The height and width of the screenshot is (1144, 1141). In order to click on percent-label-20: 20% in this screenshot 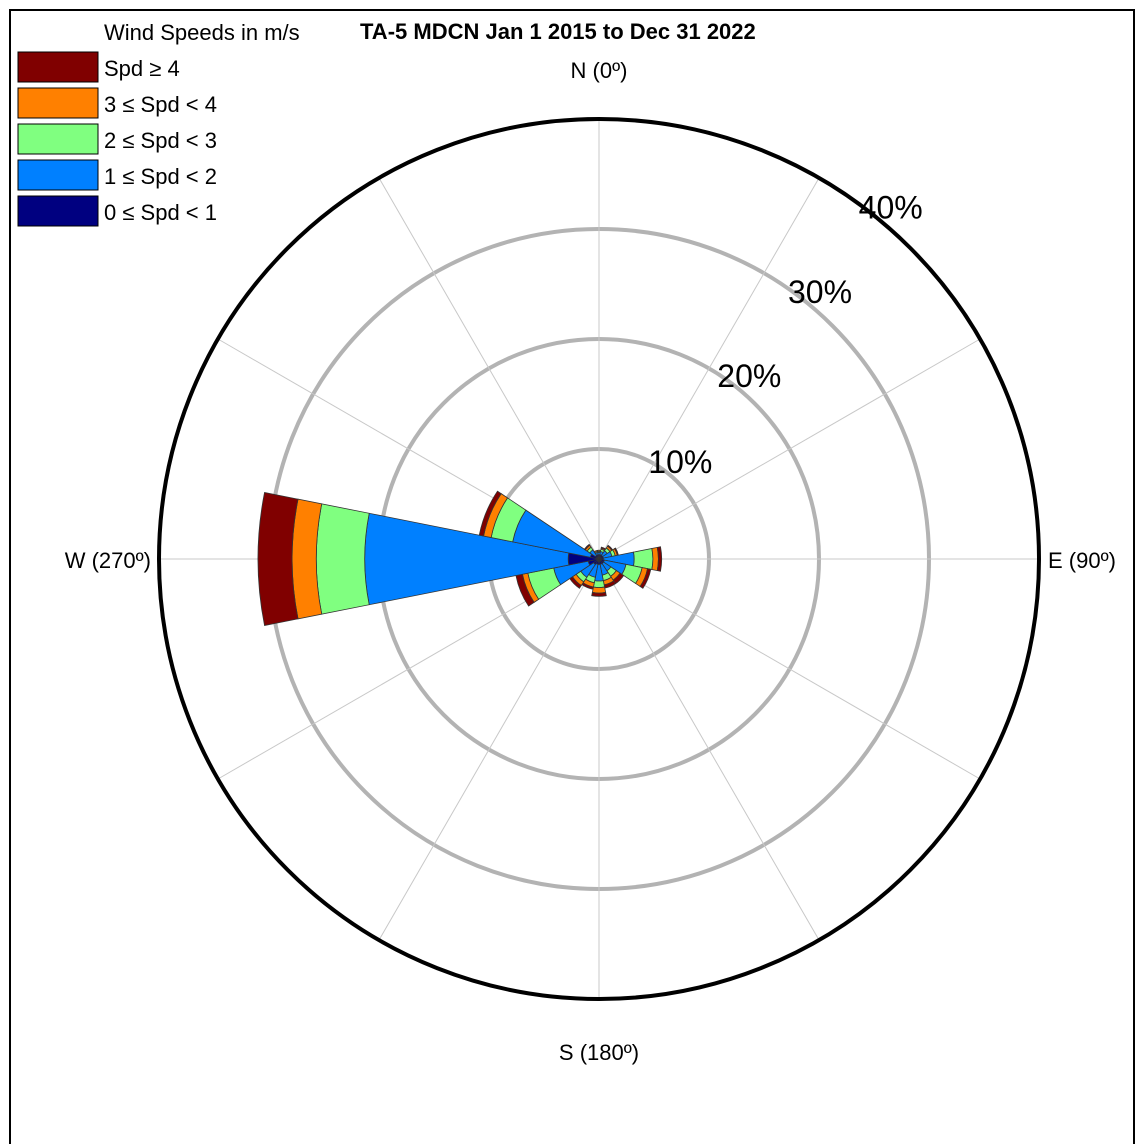, I will do `click(749, 376)`.